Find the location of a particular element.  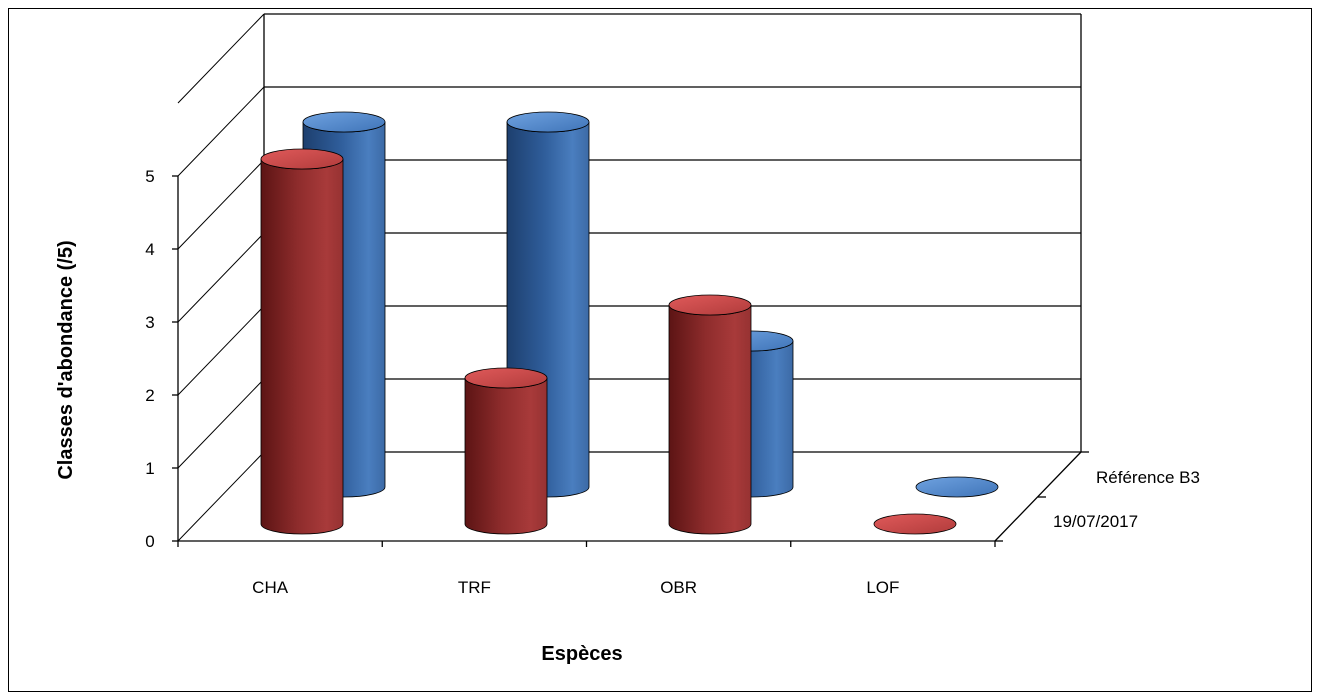

bar-front-cha-top is located at coordinates (302, 159).